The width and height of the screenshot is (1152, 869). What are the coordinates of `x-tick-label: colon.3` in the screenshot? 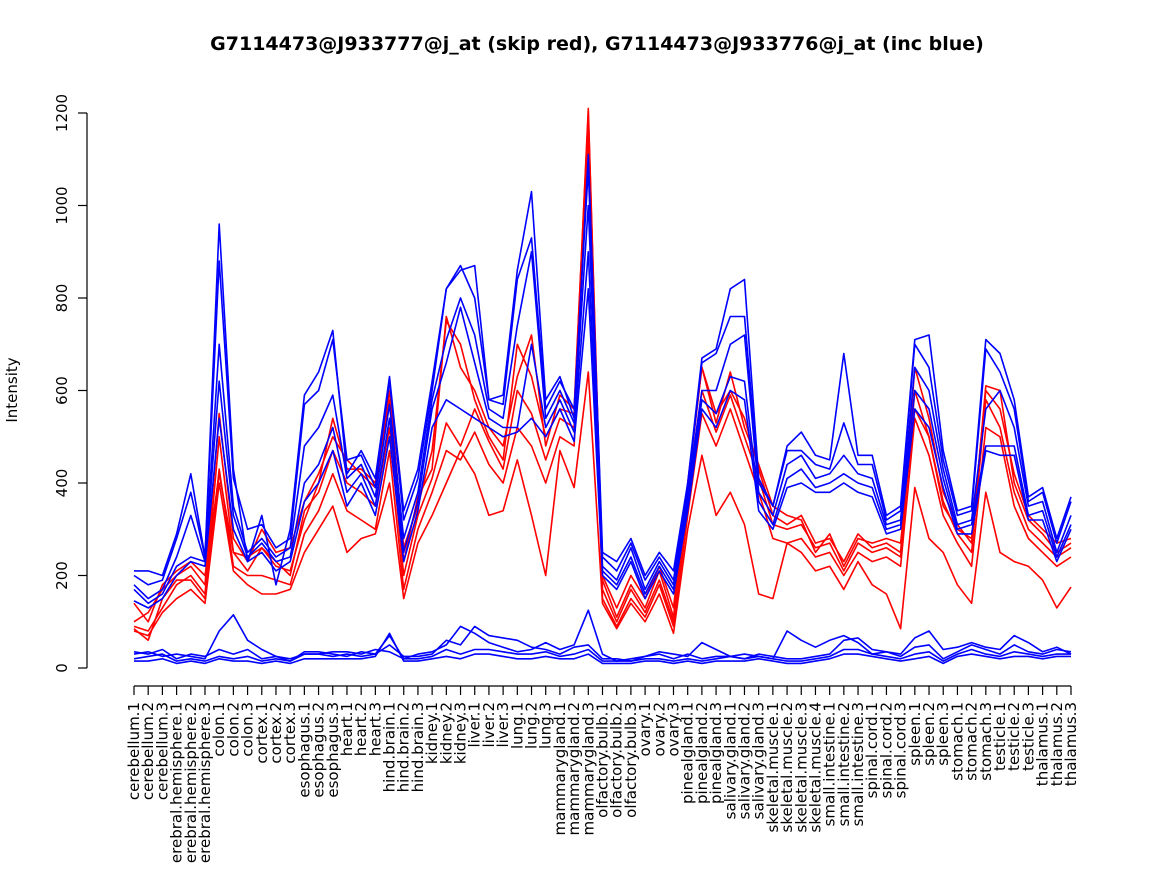 It's located at (248, 729).